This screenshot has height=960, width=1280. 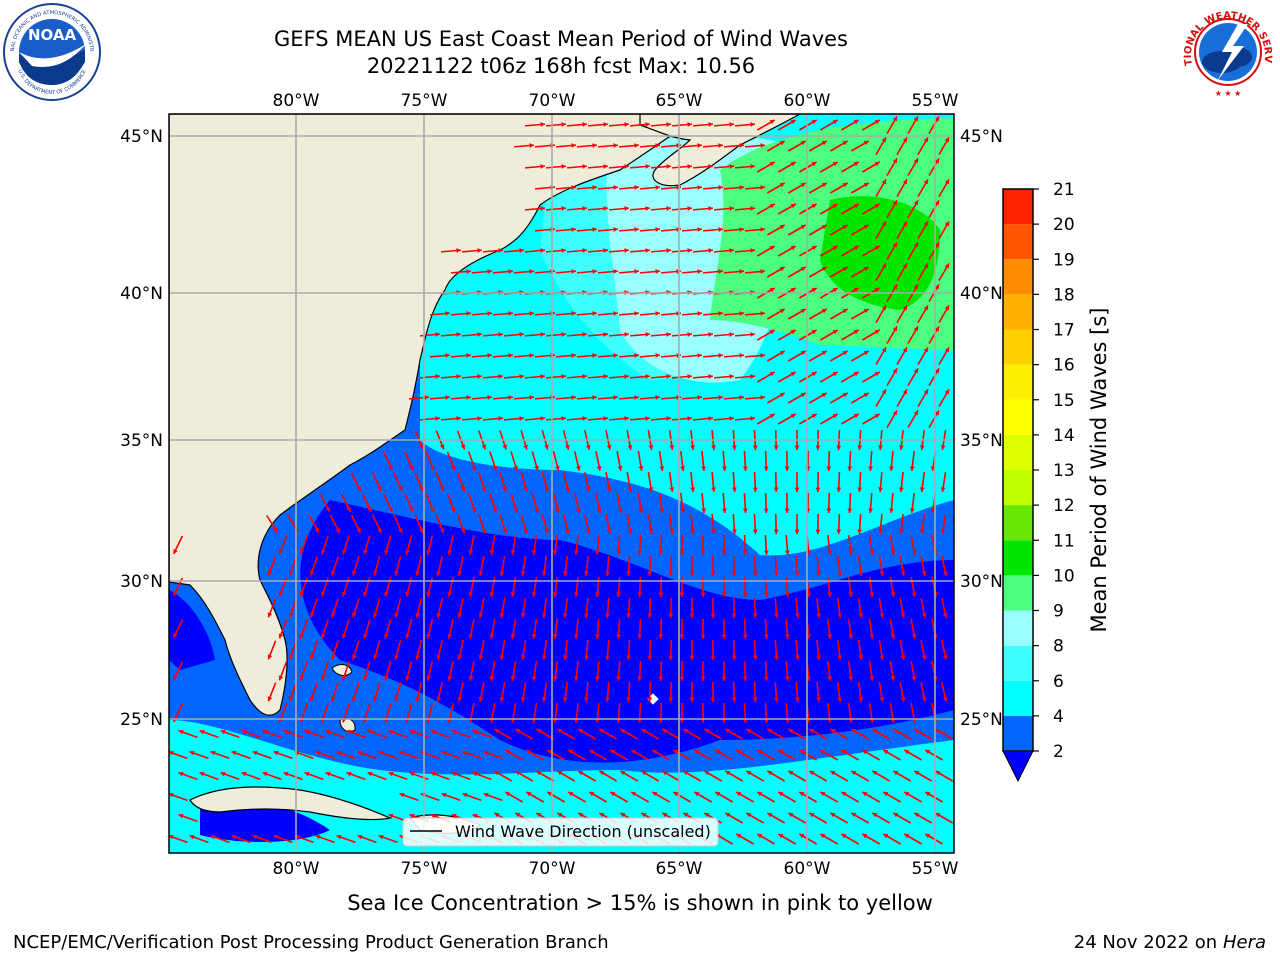 I want to click on colorbar-tick-label: 17, so click(x=1064, y=331).